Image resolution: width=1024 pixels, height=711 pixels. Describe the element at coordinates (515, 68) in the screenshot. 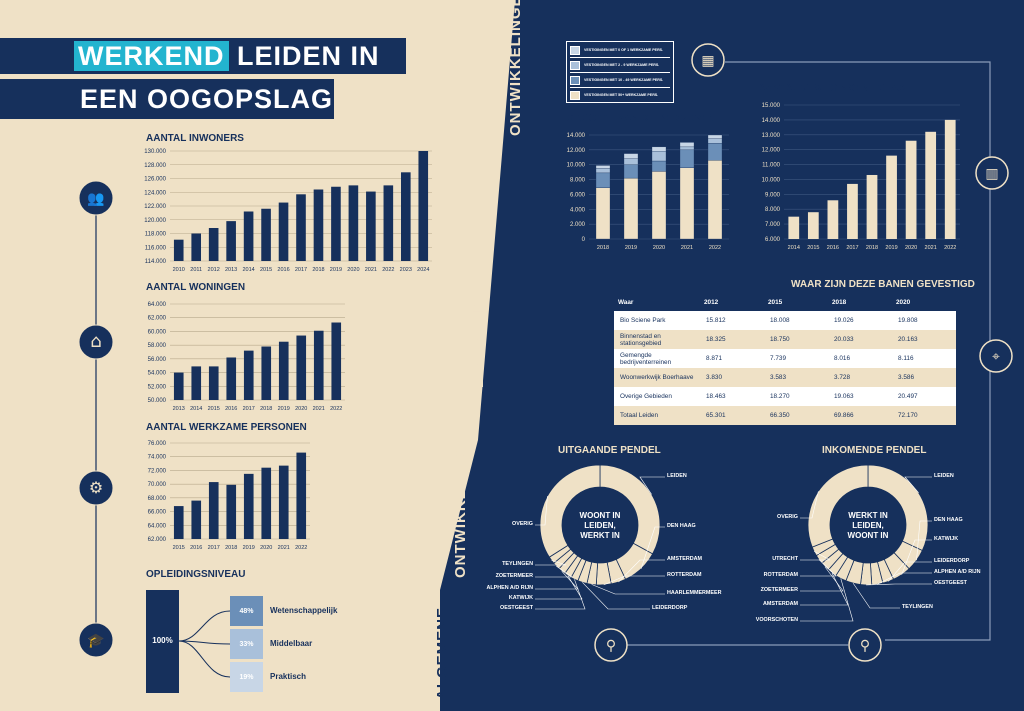

I see `vertical-right-part2: ONTWIKKELINGEN` at that location.